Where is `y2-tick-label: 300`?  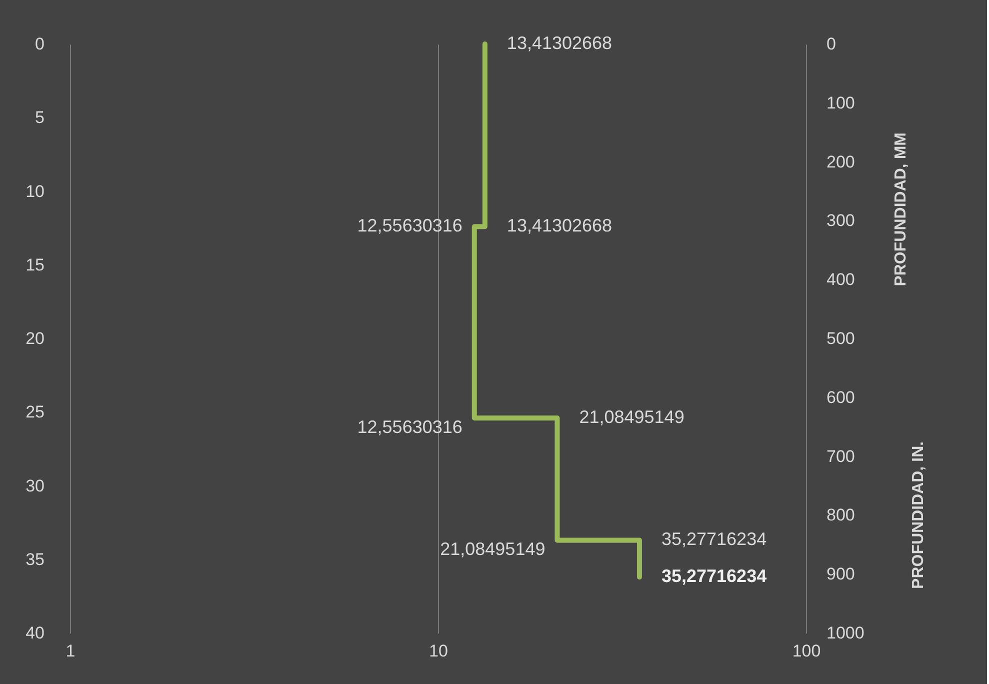 y2-tick-label: 300 is located at coordinates (840, 220).